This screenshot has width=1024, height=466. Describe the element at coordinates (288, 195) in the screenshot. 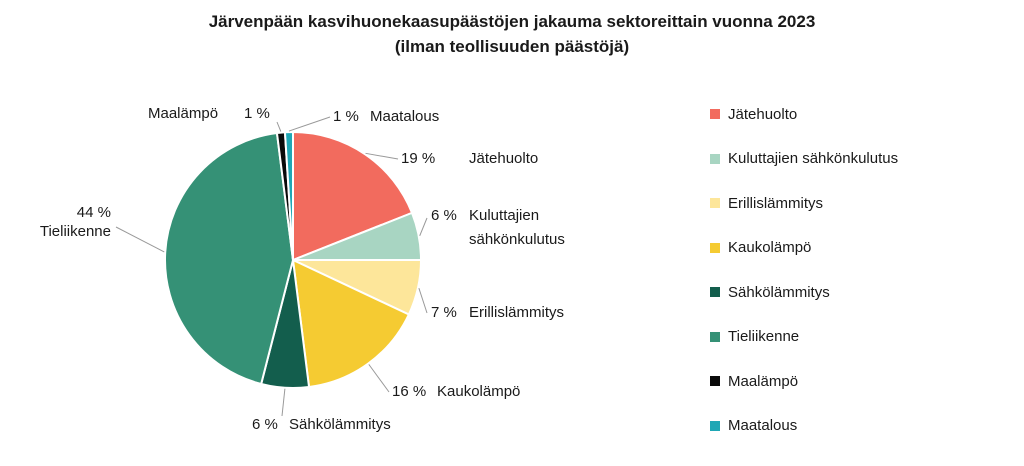

I see `pie-slice-maatalous` at that location.